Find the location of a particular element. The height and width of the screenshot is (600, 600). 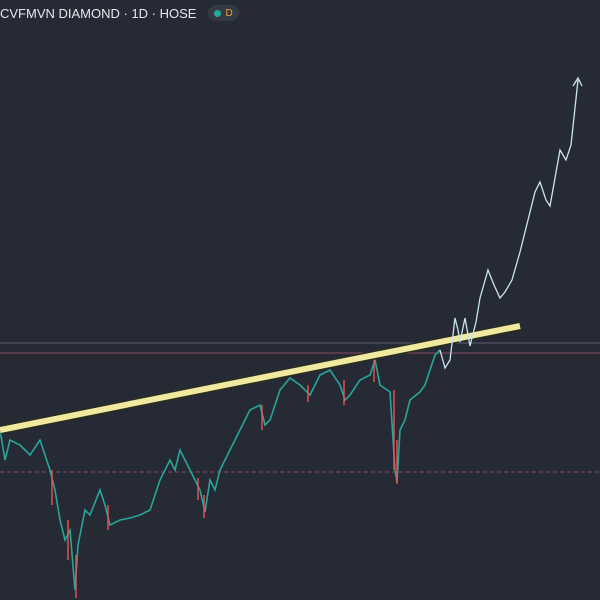

status-badge: D is located at coordinates (223, 13).